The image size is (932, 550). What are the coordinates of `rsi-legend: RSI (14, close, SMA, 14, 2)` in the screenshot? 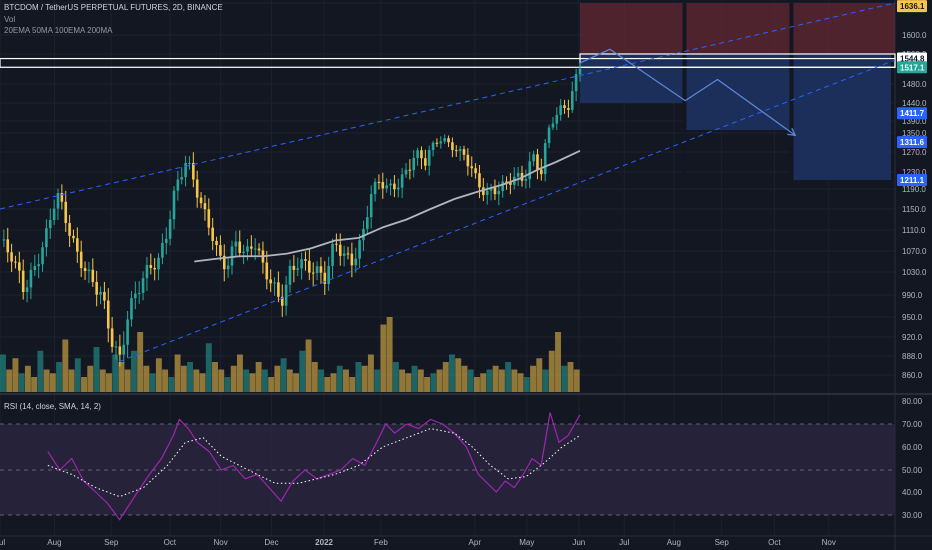 It's located at (52, 406).